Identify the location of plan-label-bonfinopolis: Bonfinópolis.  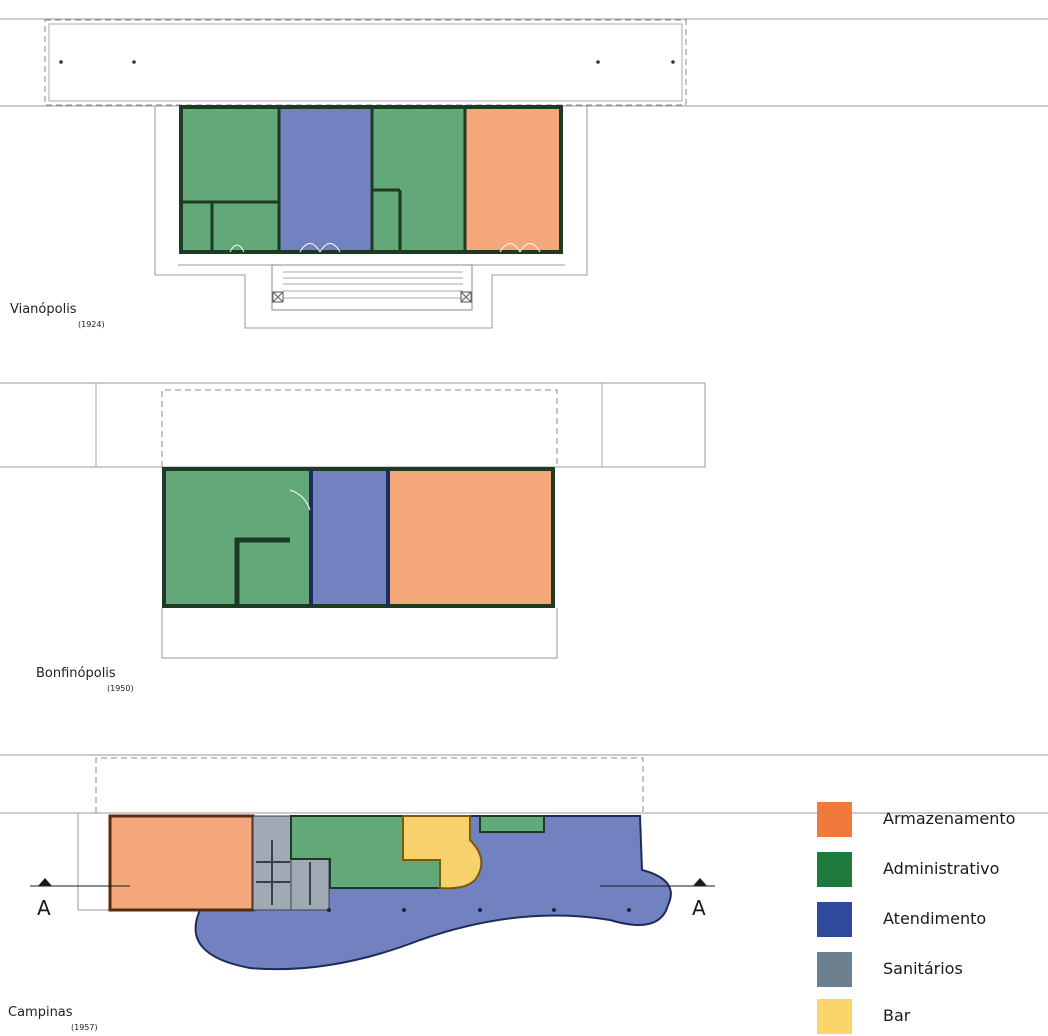
(76, 673).